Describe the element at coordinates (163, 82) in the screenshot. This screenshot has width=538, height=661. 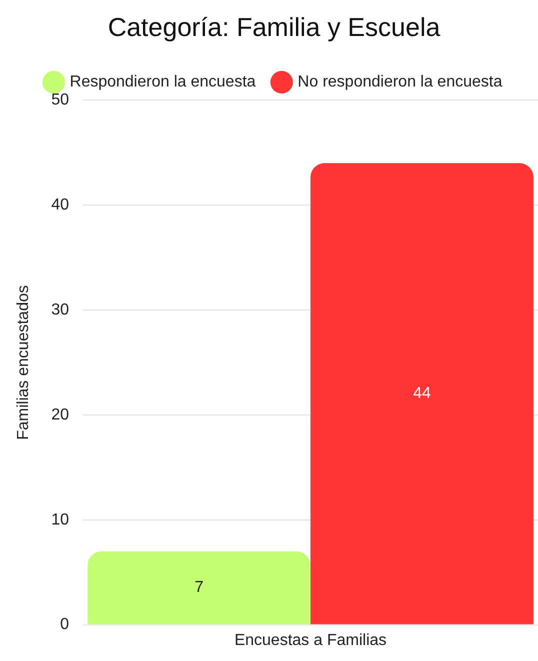
I see `legend-label: Respondieron la encuesta` at that location.